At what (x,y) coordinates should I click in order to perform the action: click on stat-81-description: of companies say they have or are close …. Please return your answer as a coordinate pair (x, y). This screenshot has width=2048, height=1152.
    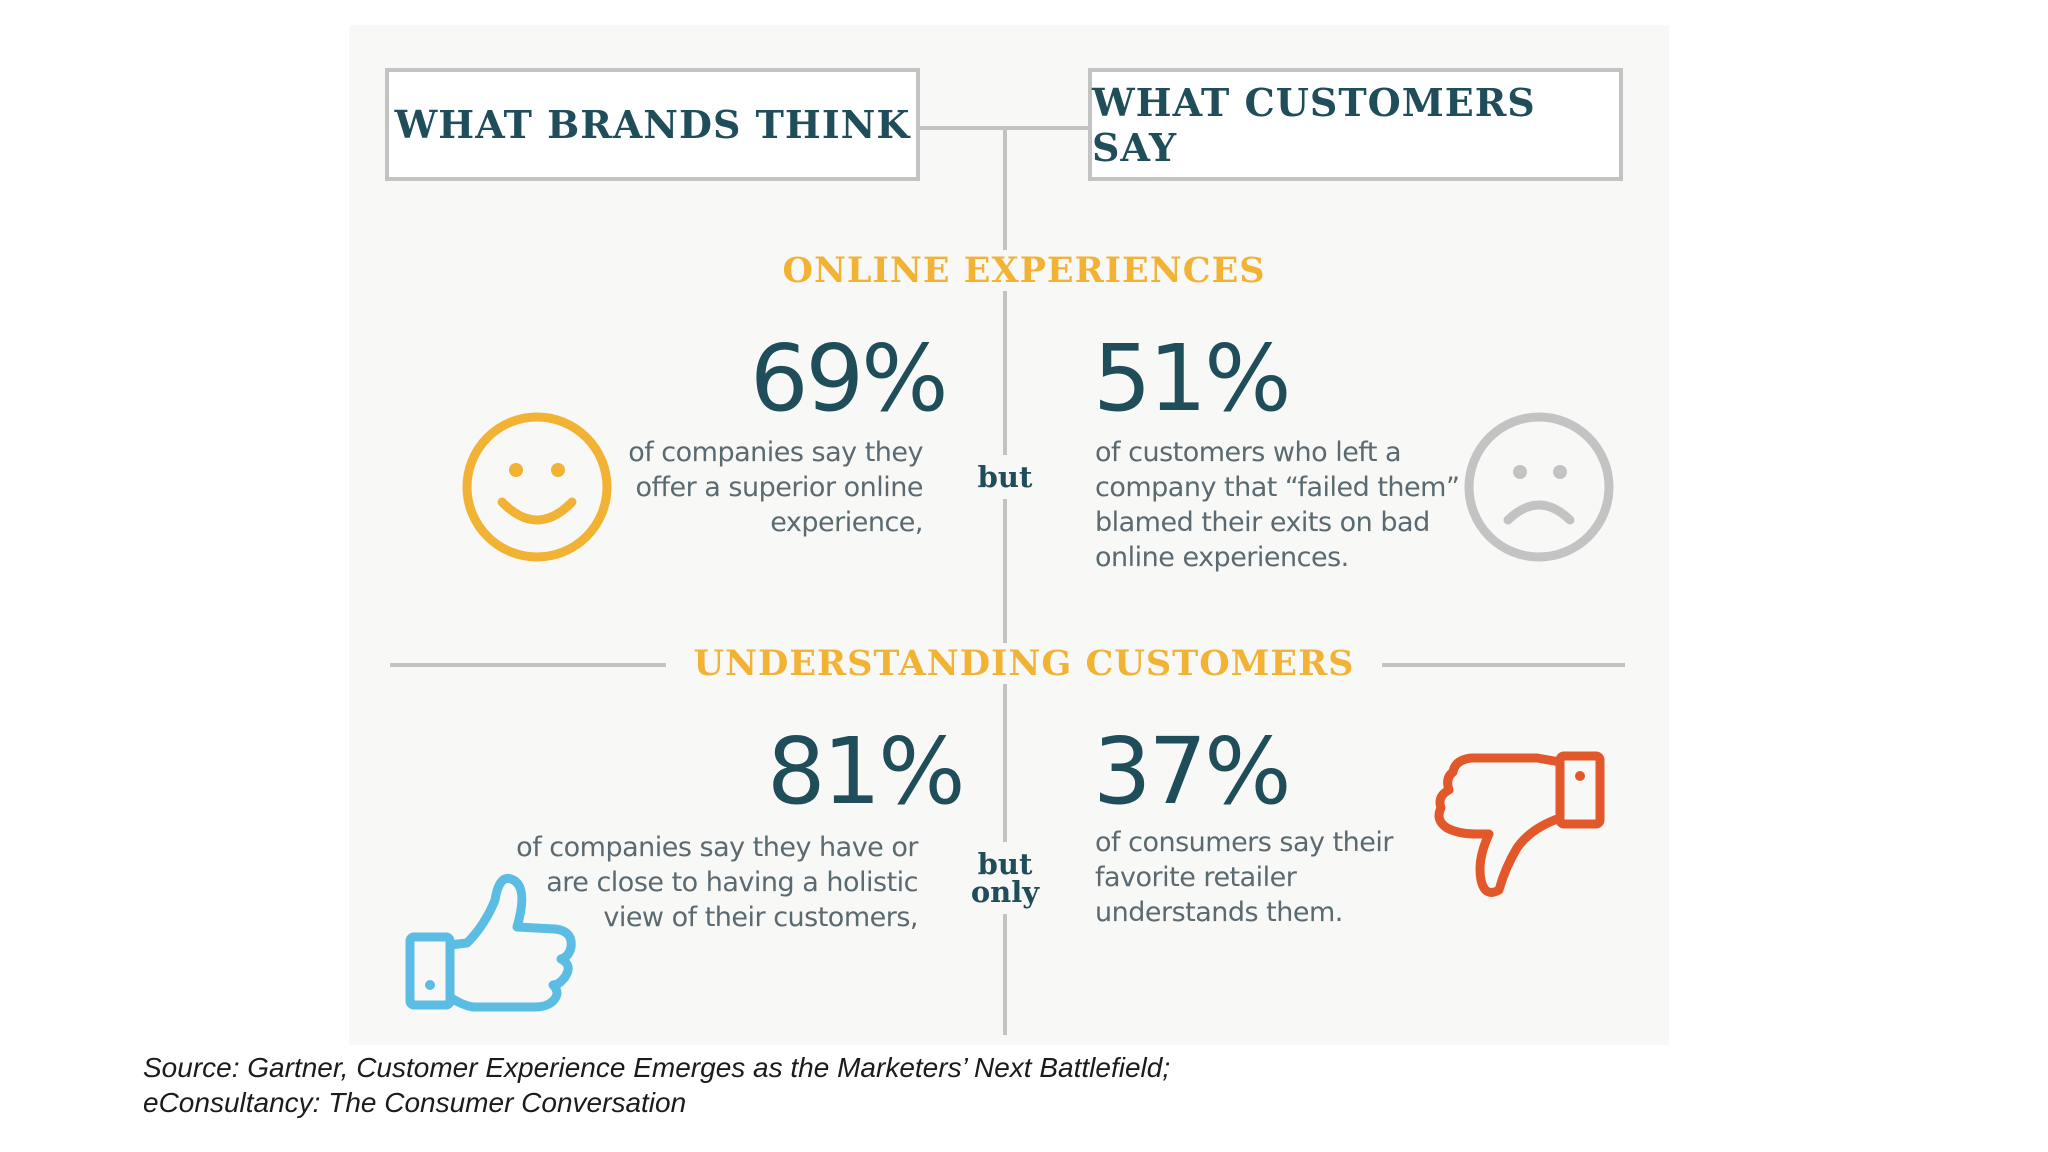
    Looking at the image, I should click on (668, 882).